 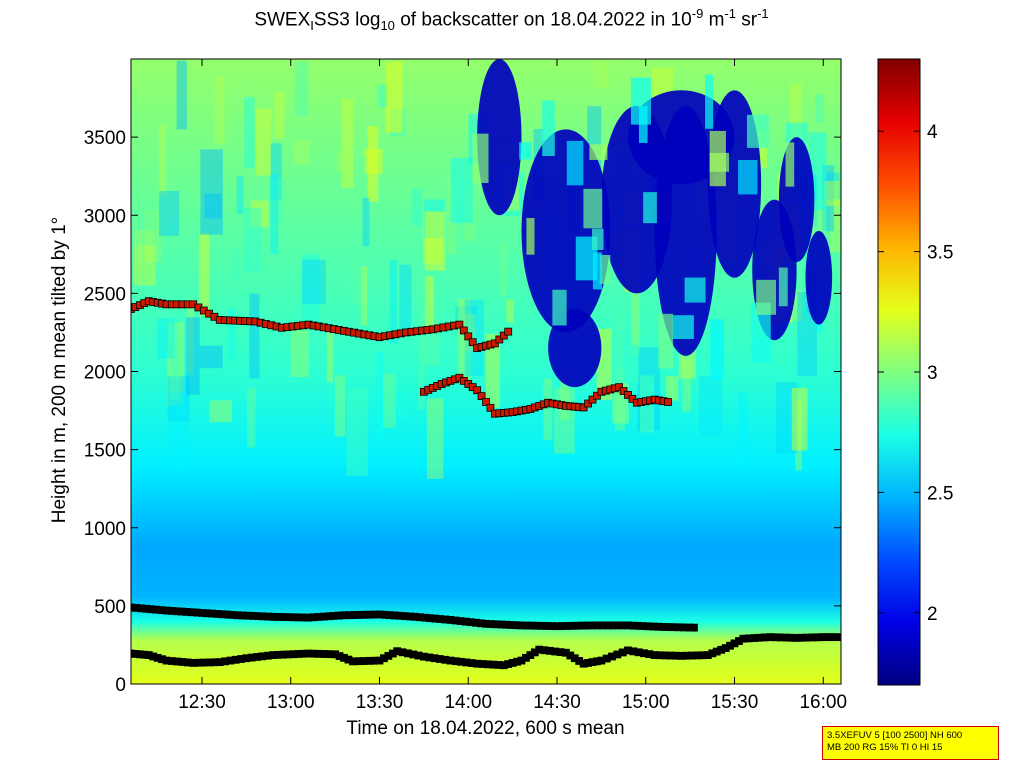 What do you see at coordinates (468, 702) in the screenshot?
I see `x-tick-label: 14:00` at bounding box center [468, 702].